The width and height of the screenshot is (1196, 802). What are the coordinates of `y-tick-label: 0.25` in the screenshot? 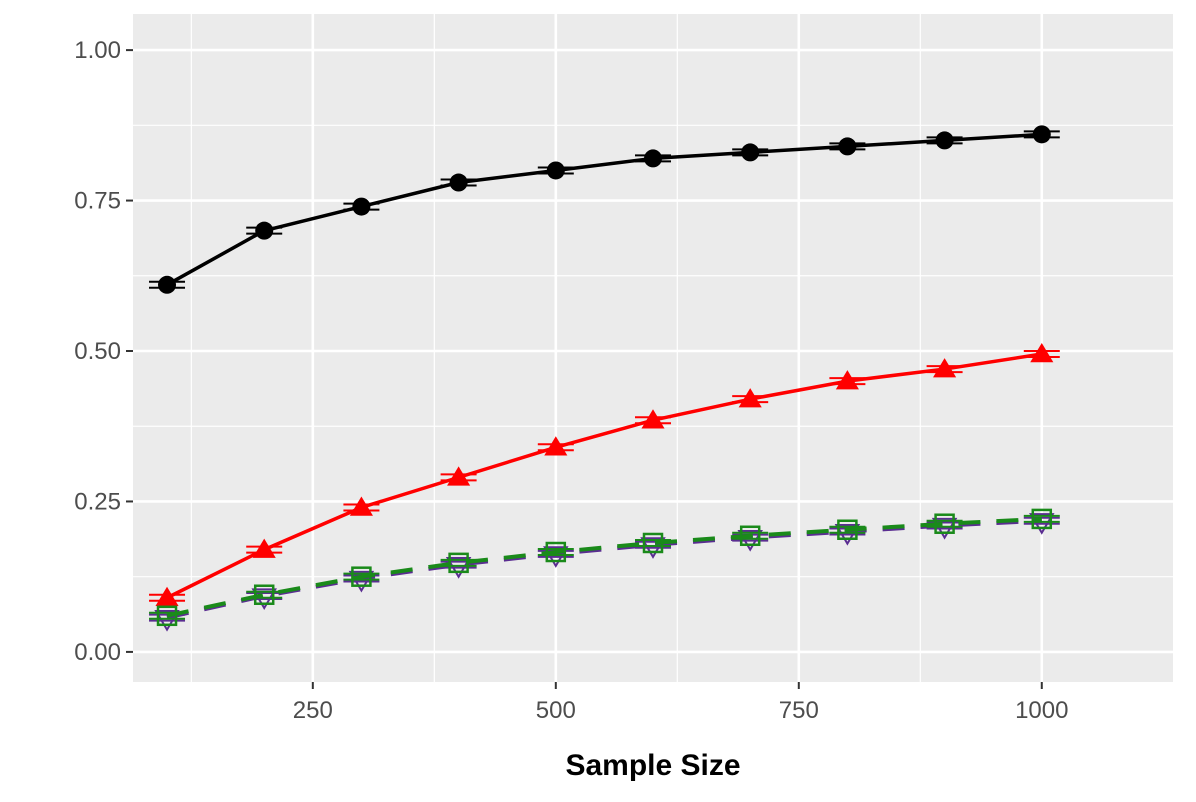 It's located at (97, 501).